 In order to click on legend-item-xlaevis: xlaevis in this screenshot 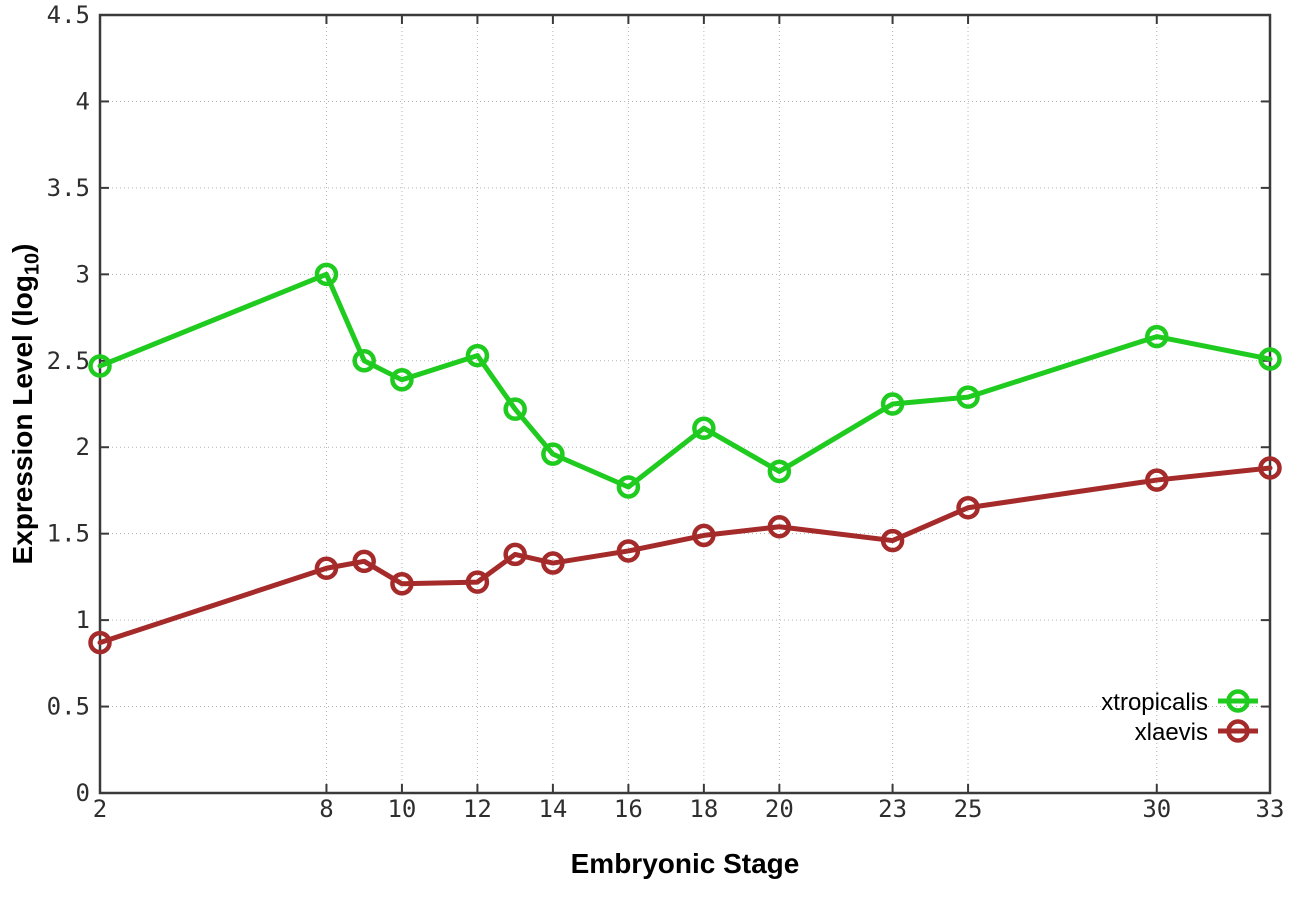, I will do `click(1196, 732)`.